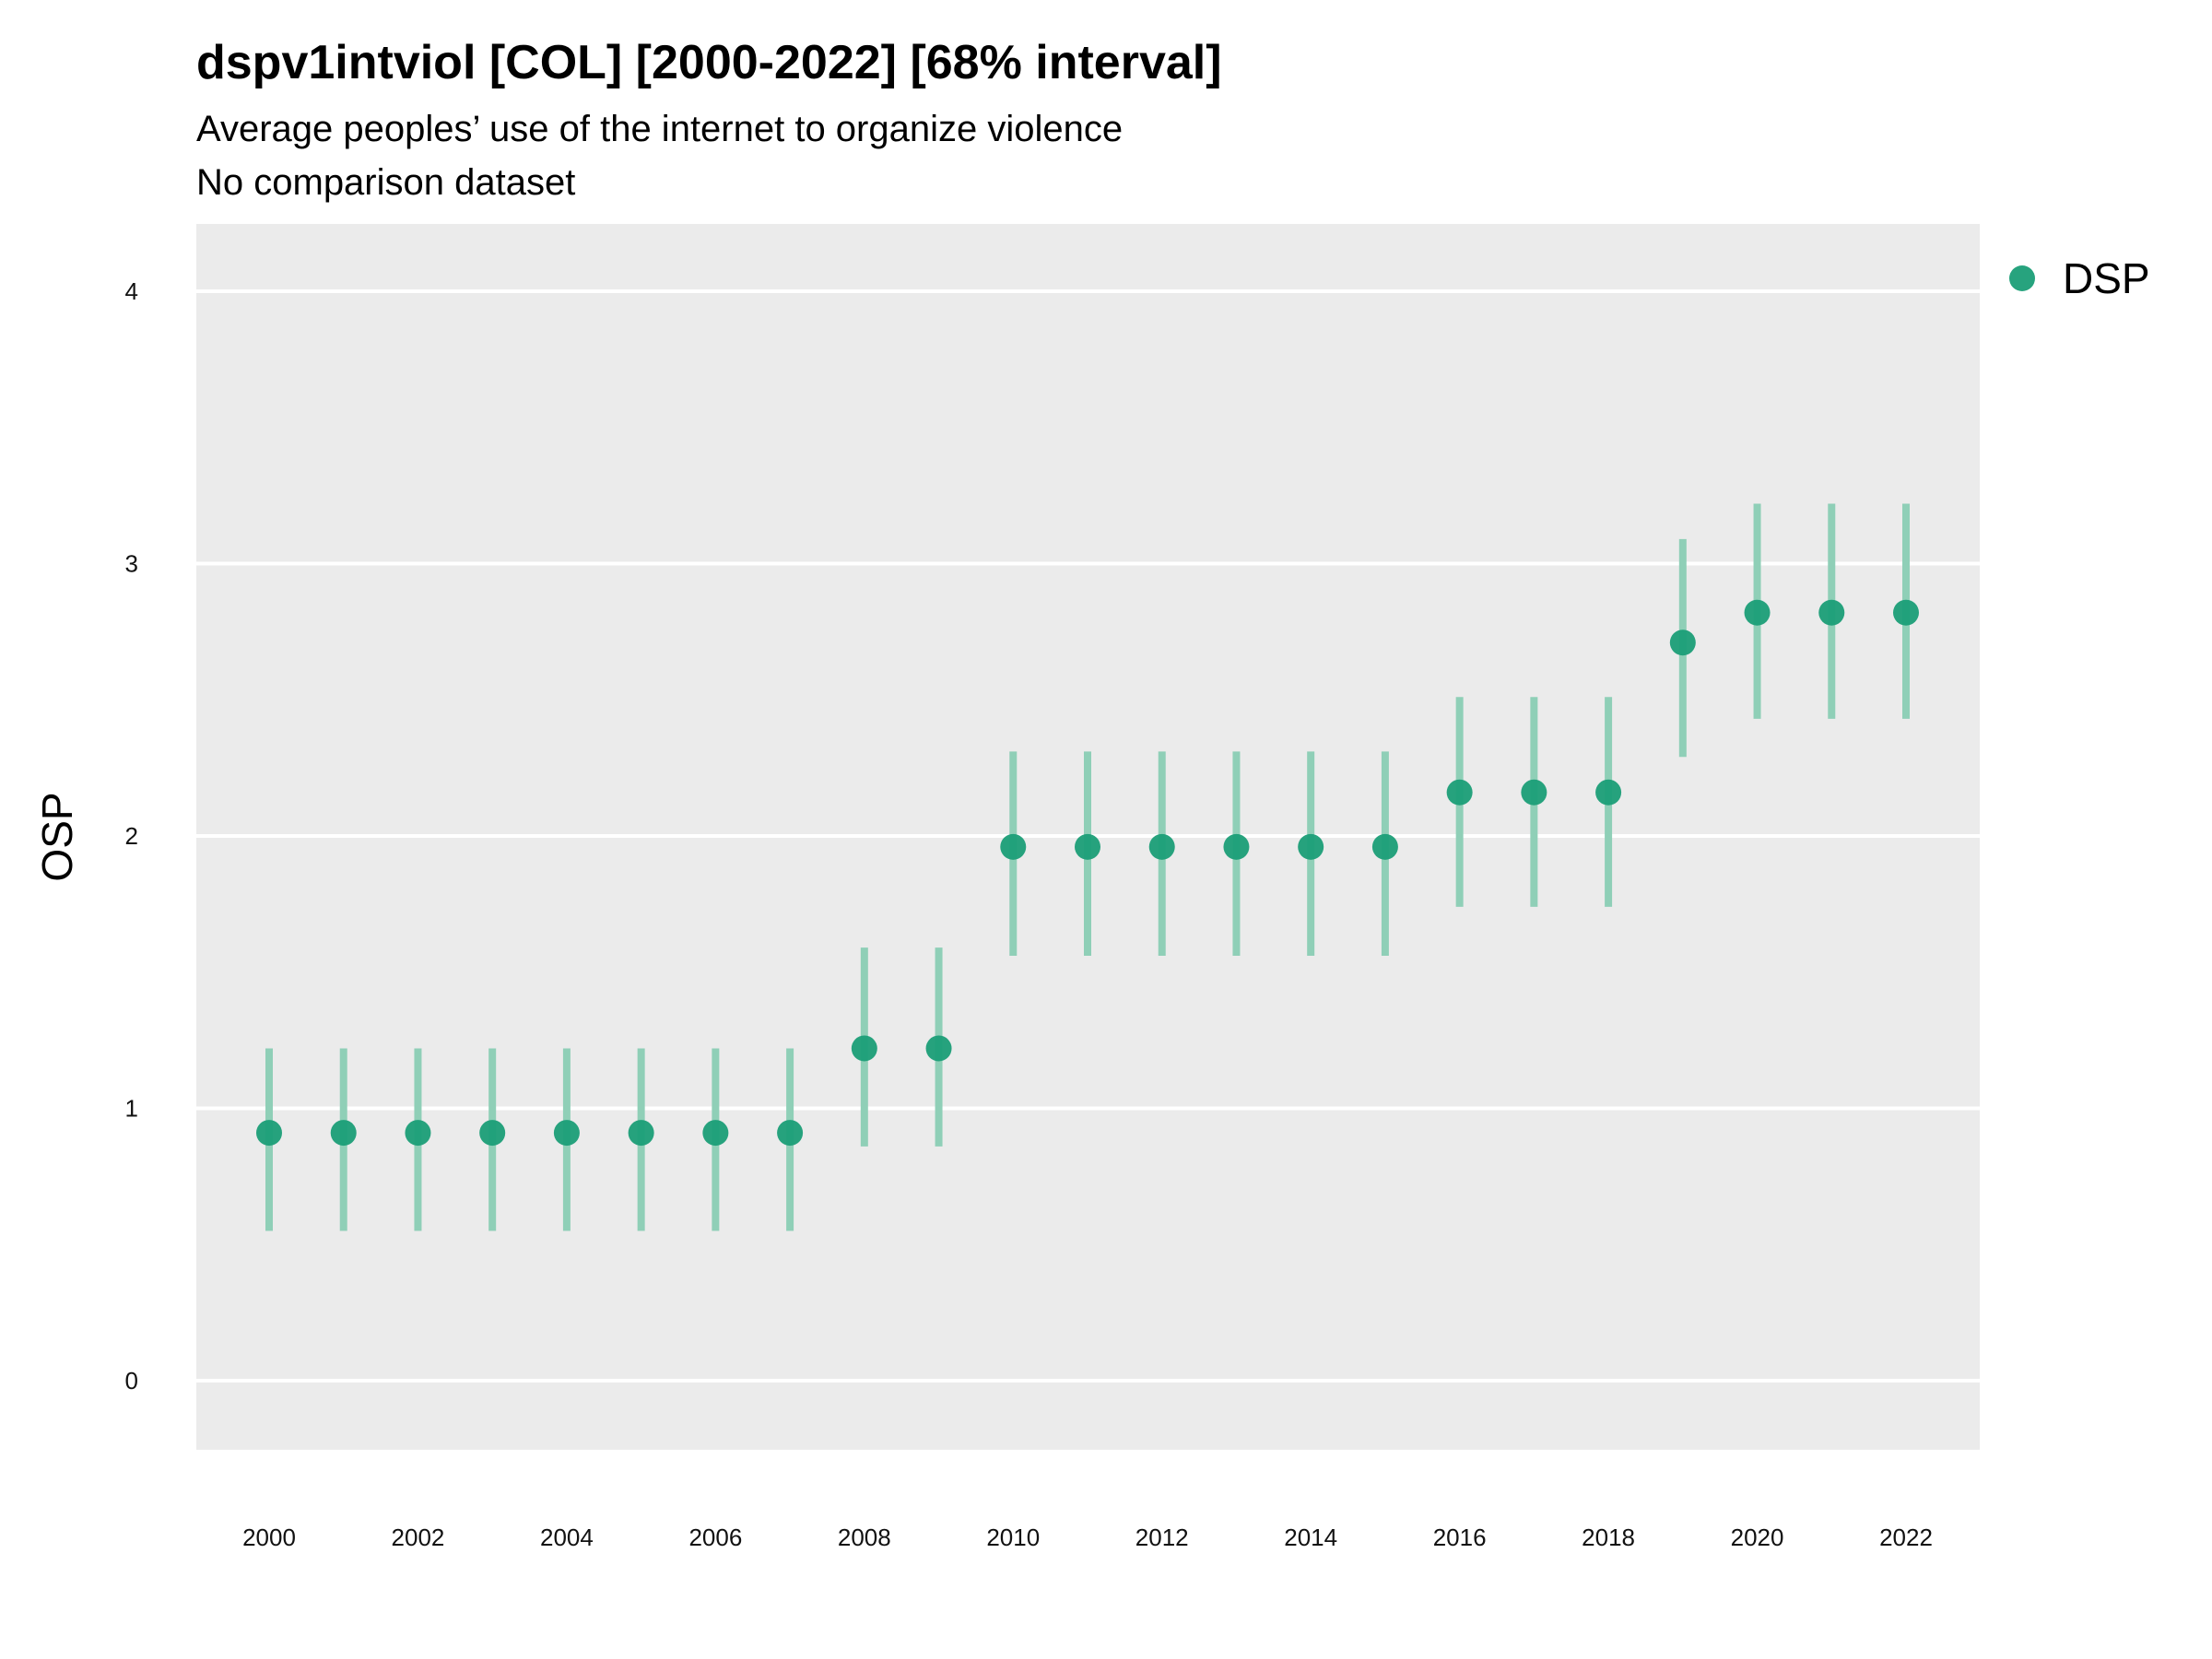 This screenshot has height=1659, width=2212. I want to click on data-point-2007, so click(790, 1133).